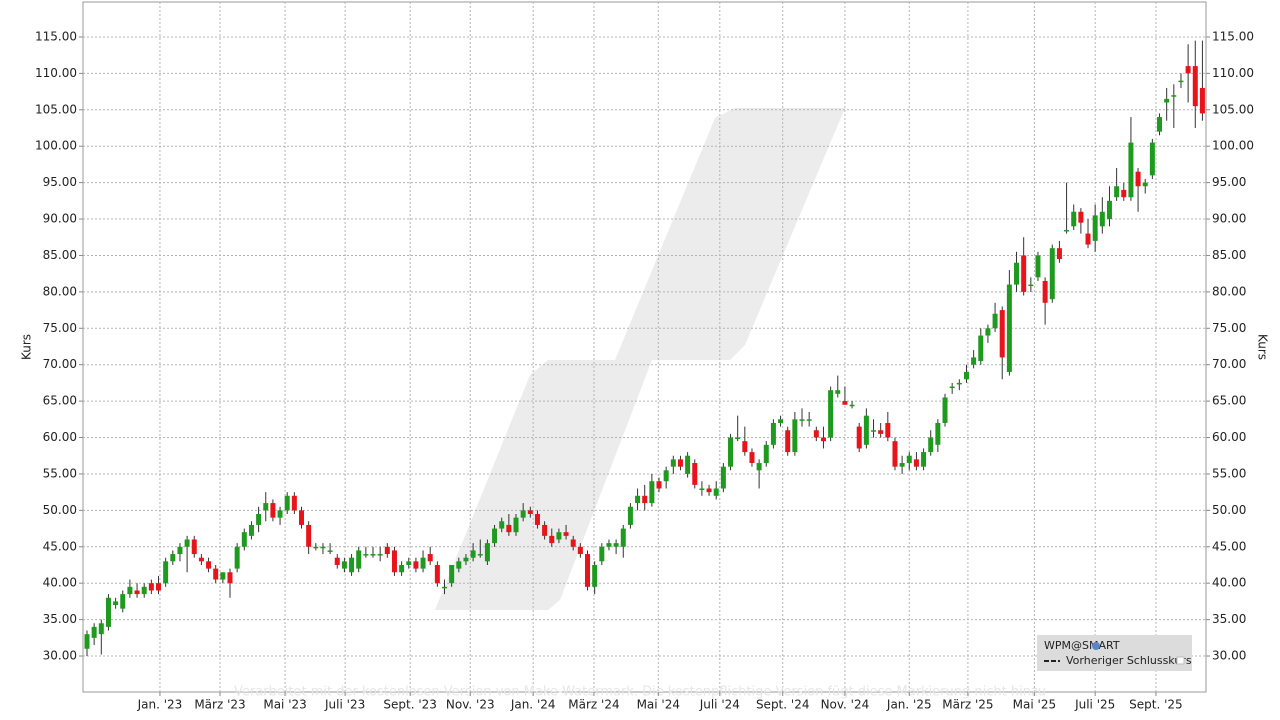  Describe the element at coordinates (1233, 109) in the screenshot. I see `y2-tick-label: 105.00` at that location.